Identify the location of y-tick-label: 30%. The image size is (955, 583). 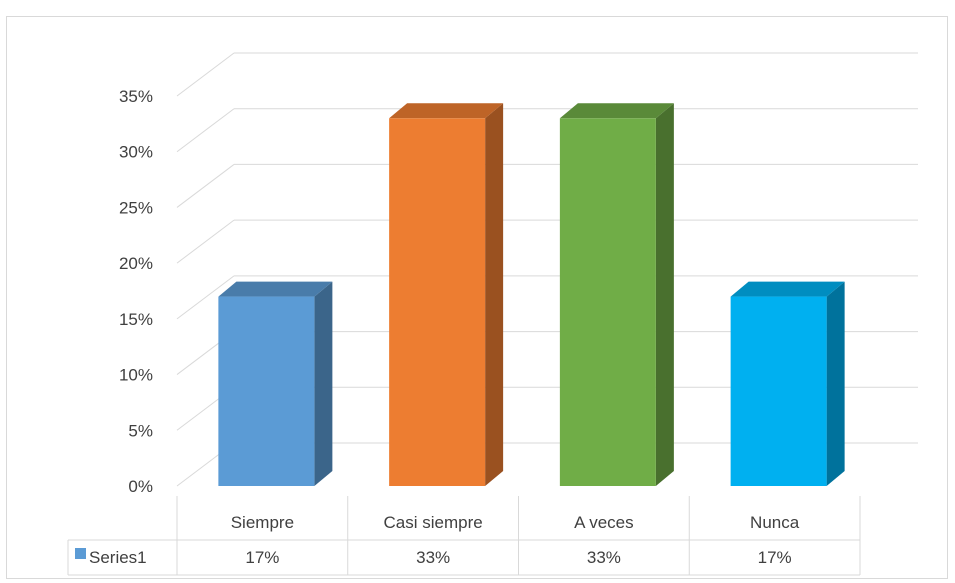
(136, 152).